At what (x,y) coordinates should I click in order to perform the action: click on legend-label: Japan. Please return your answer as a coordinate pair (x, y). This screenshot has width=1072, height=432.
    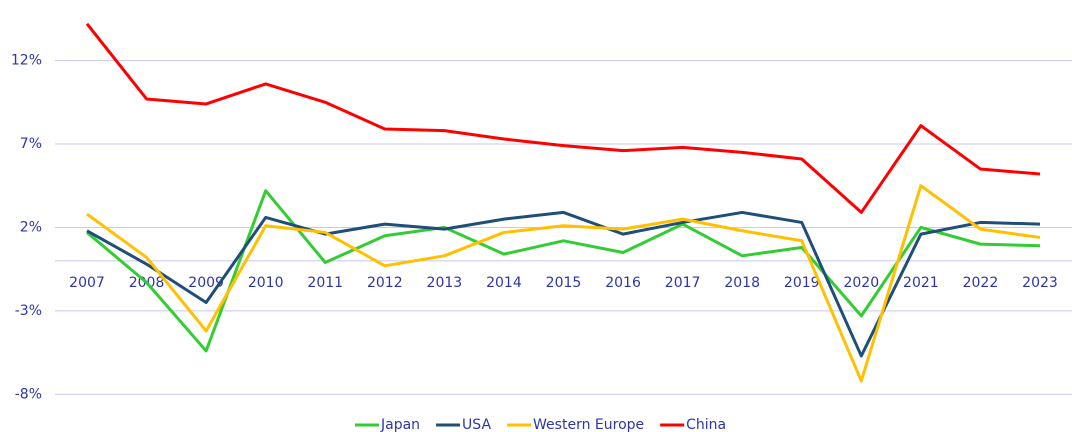
    Looking at the image, I should click on (400, 424).